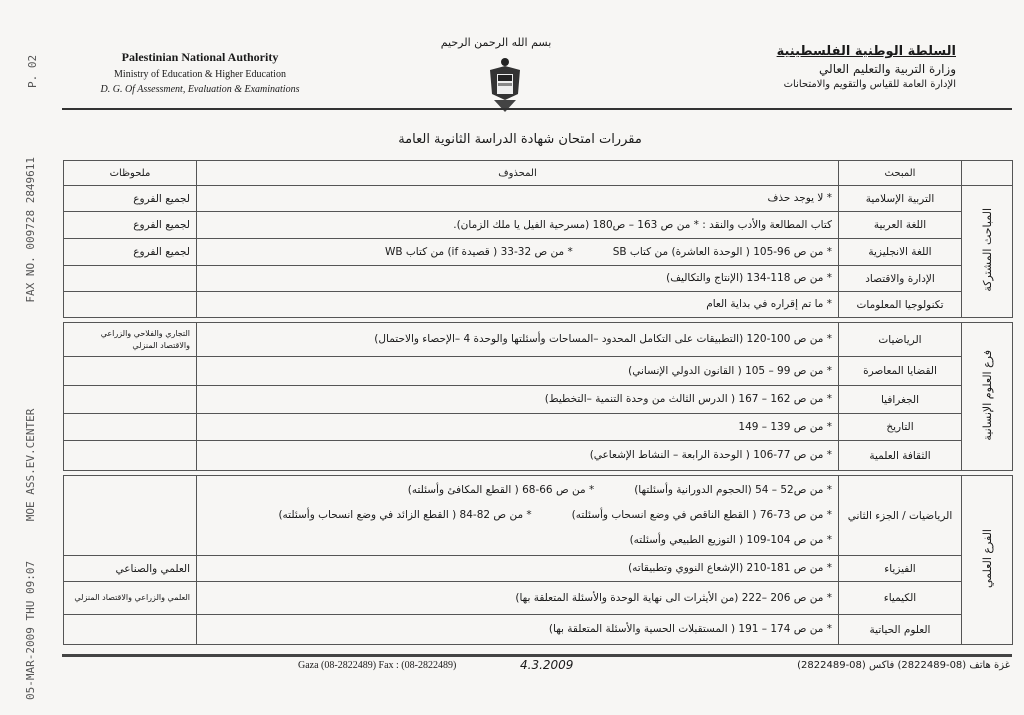  What do you see at coordinates (32, 71) in the screenshot?
I see `fax-page-number: P. 02` at bounding box center [32, 71].